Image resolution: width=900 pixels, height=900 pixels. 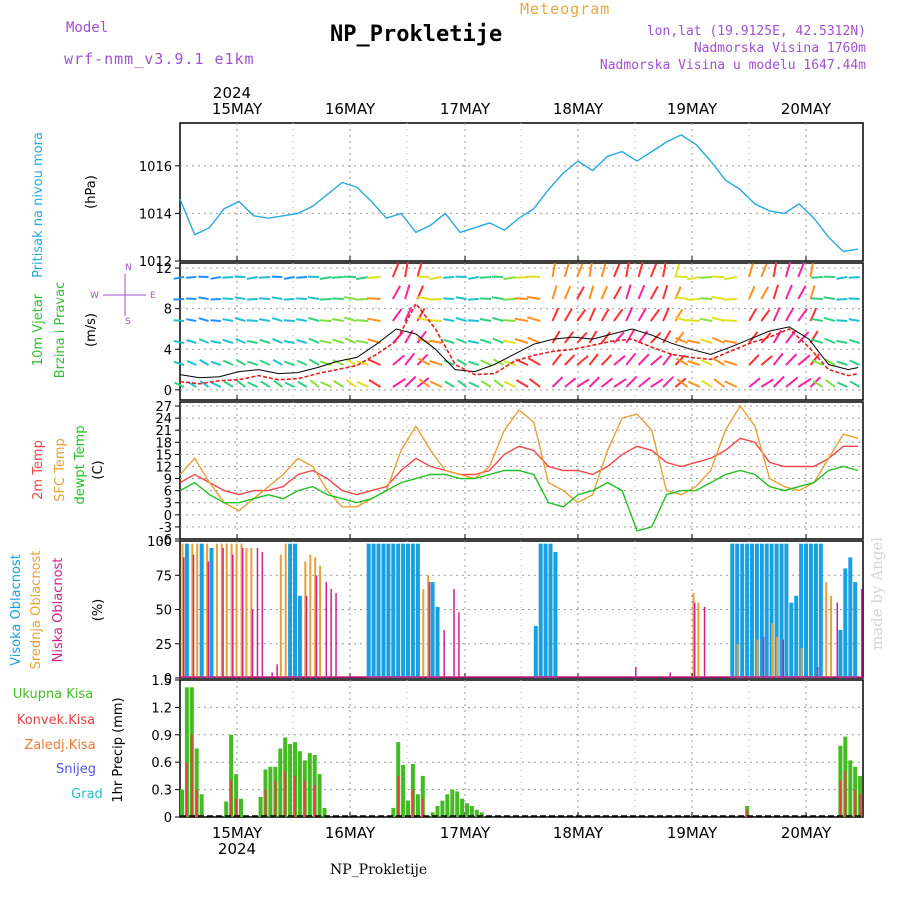 What do you see at coordinates (501, 196) in the screenshot?
I see `pressure-panel: 1012 1014 1016` at bounding box center [501, 196].